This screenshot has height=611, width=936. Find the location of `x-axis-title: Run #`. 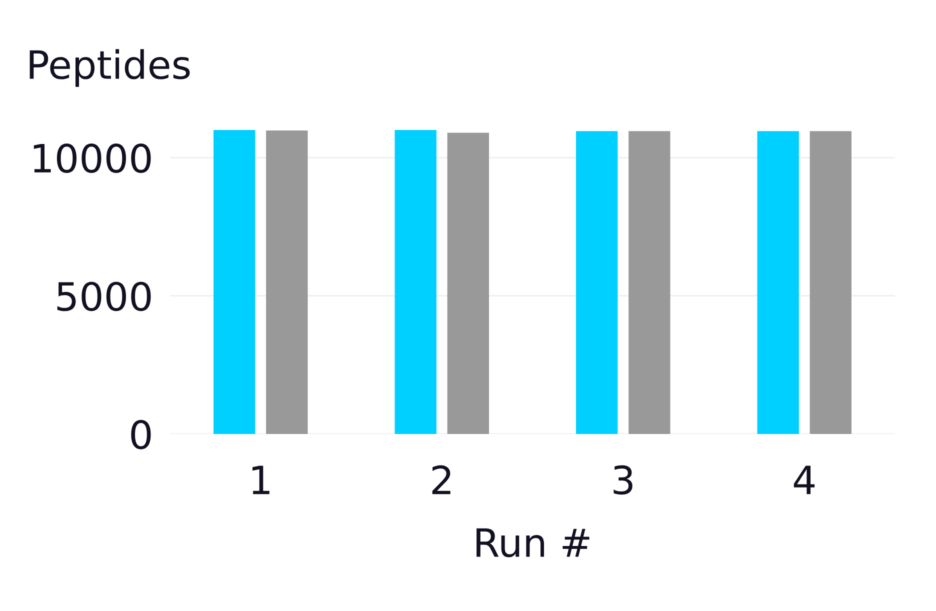

x-axis-title: Run # is located at coordinates (533, 543).